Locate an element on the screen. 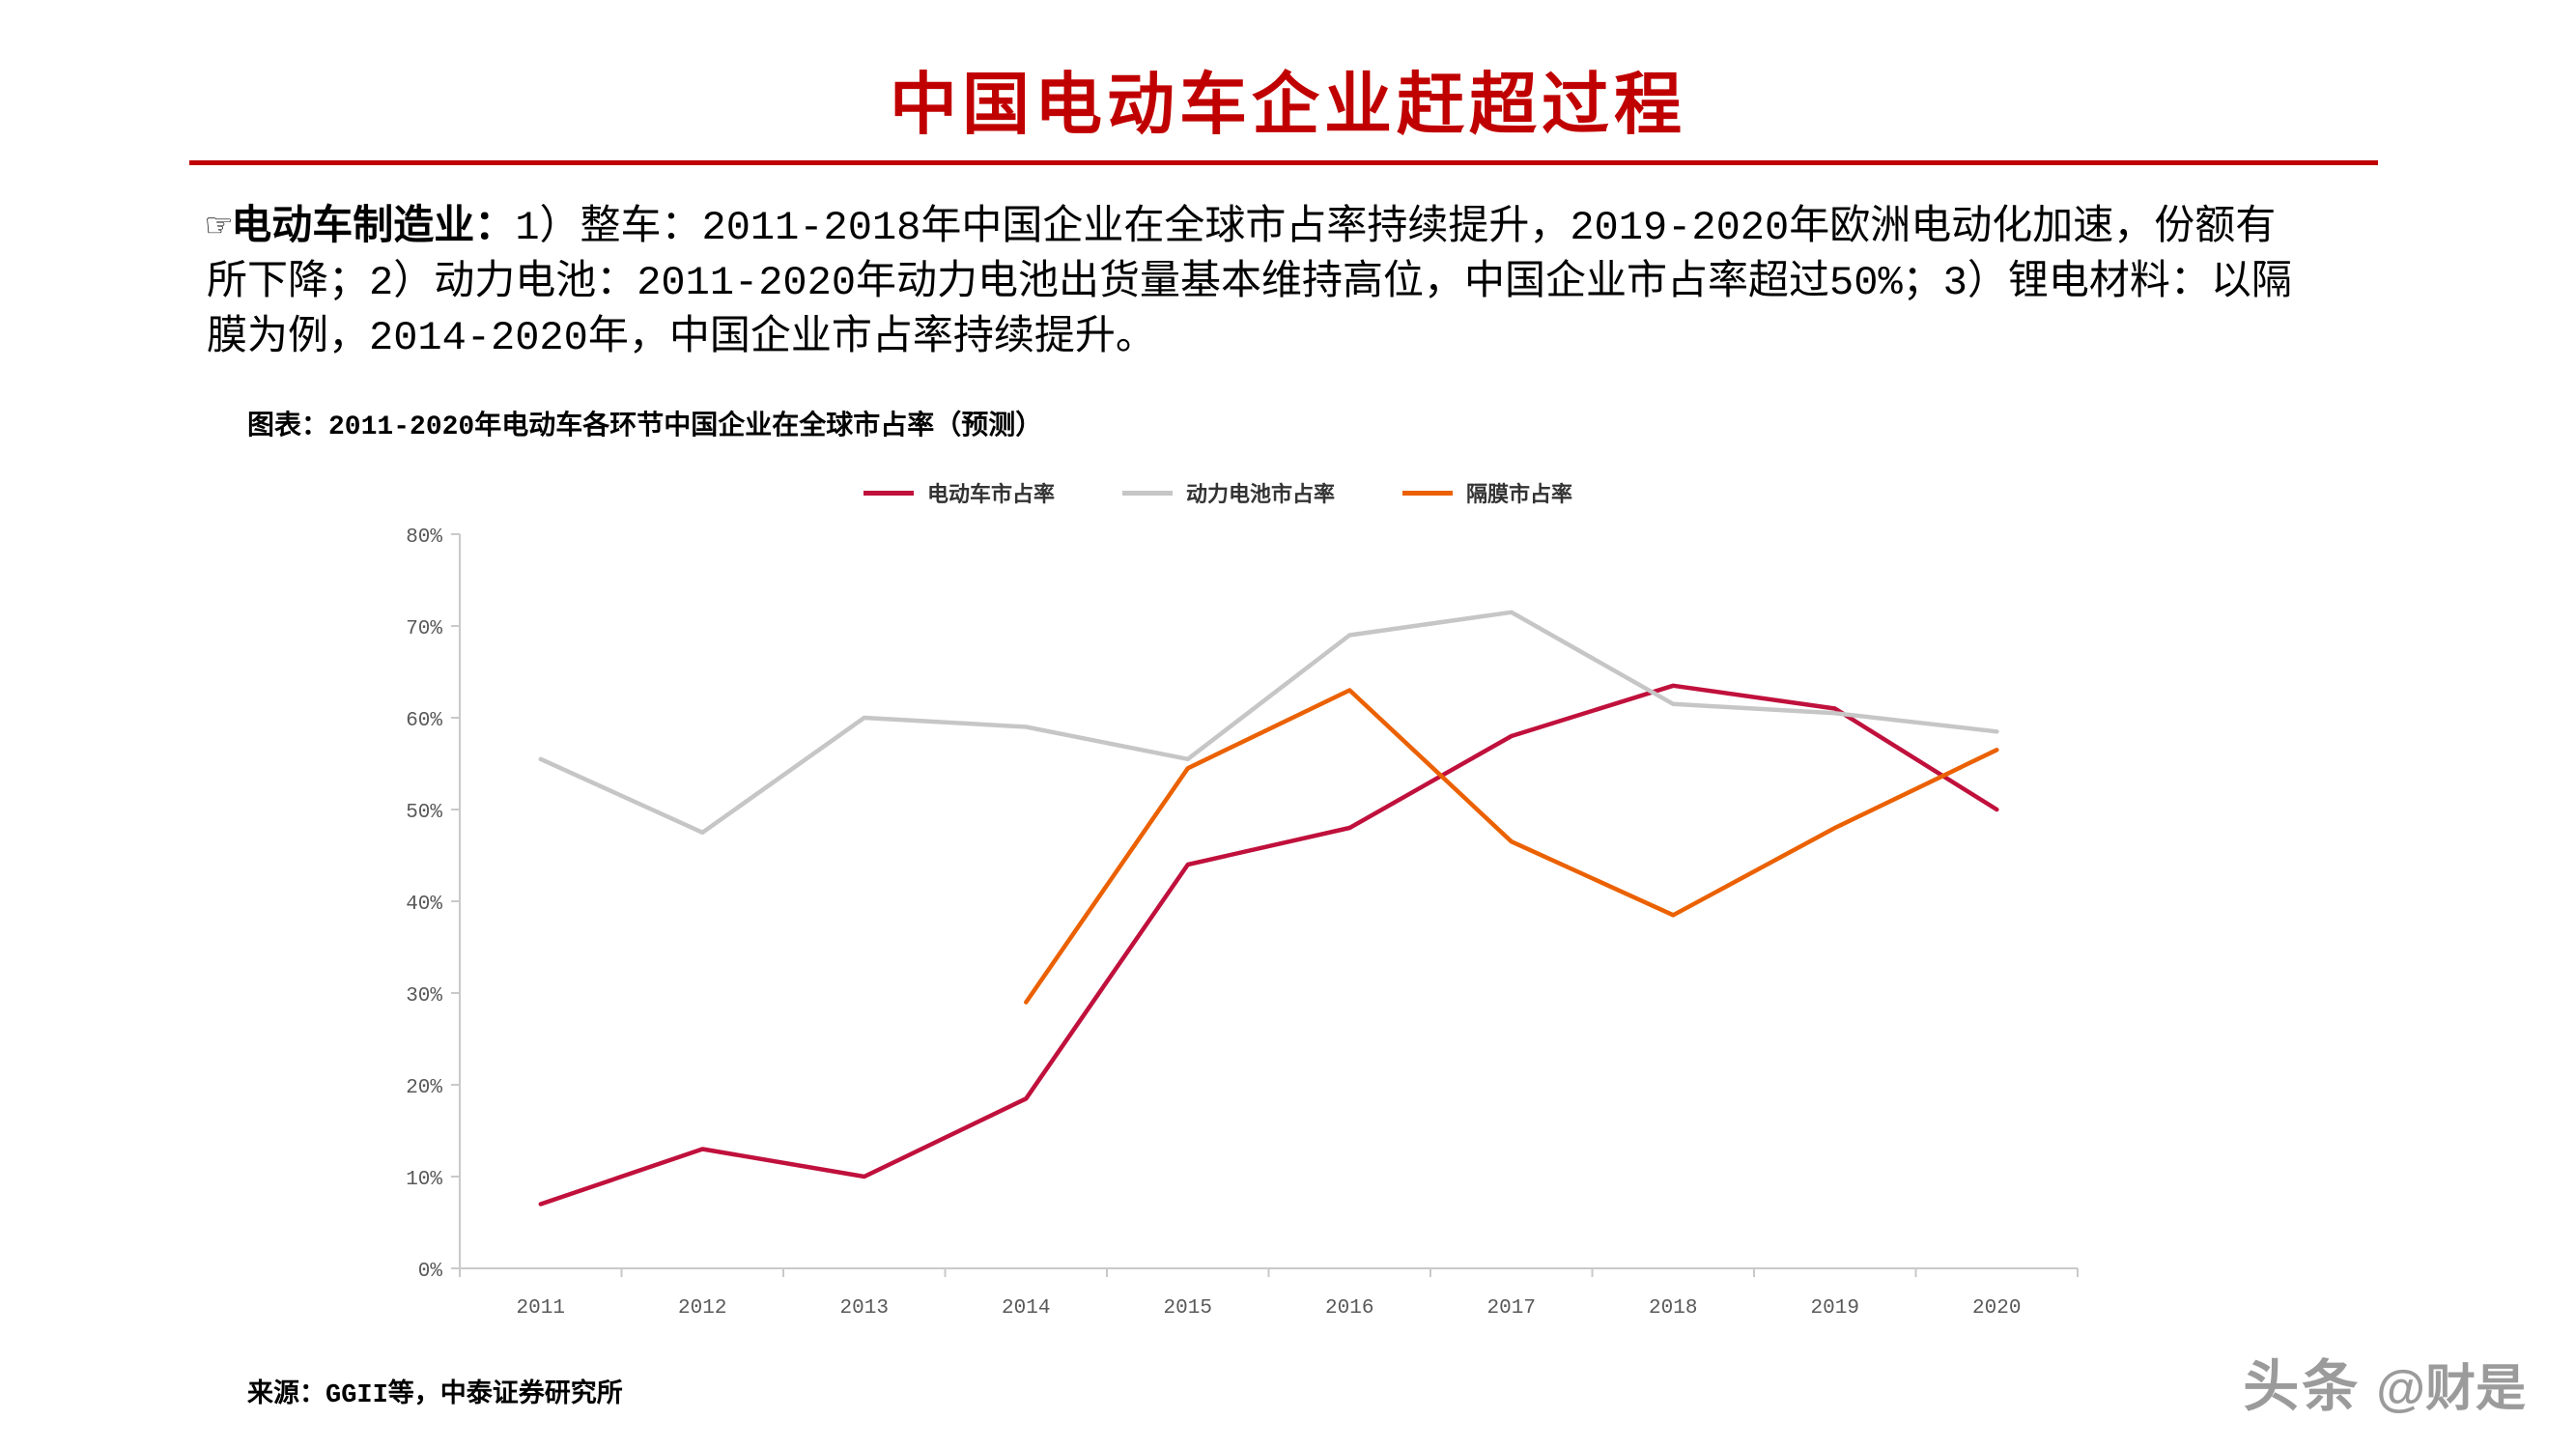 The width and height of the screenshot is (2576, 1449). x-tick-label: 2016 is located at coordinates (1349, 1308).